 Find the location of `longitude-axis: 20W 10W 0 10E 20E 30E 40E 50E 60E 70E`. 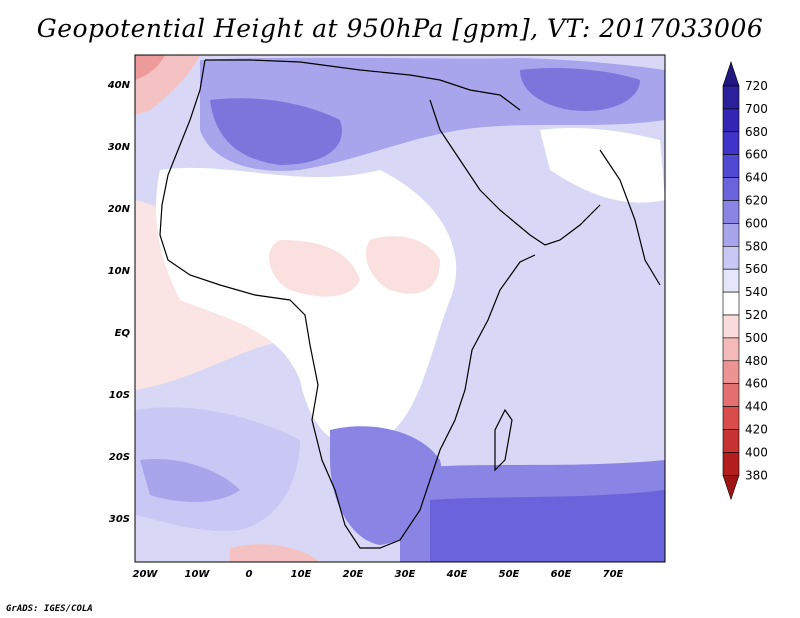

longitude-axis: 20W 10W 0 10E 20E 30E 40E 50E 60E 70E is located at coordinates (378, 574).